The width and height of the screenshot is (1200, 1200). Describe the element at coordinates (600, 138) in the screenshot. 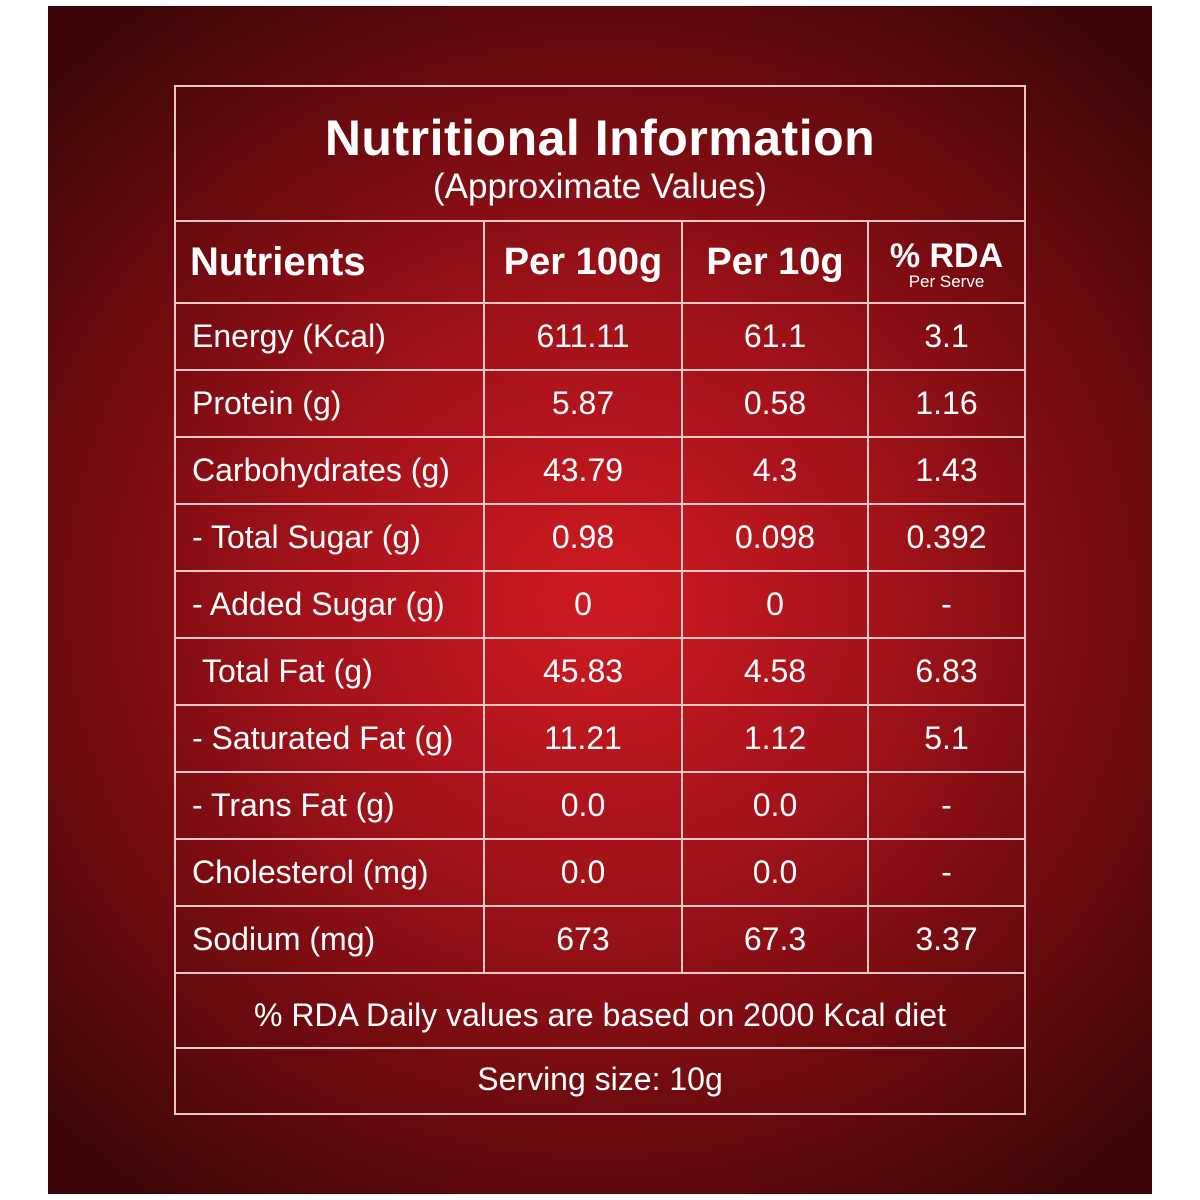

I see `label-title: Nutritional Information` at that location.